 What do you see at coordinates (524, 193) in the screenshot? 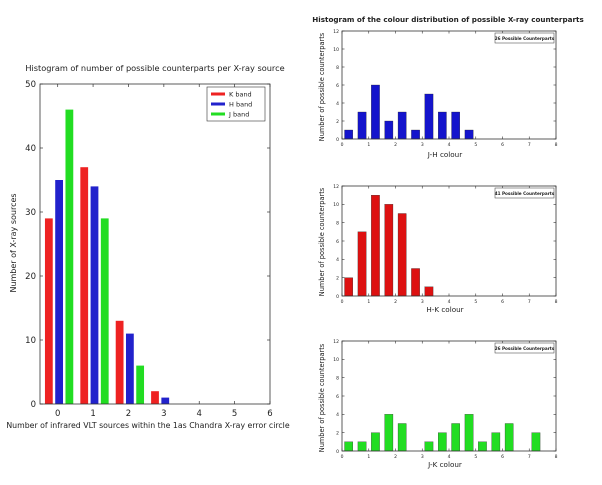
I see `hk-annotation-box` at bounding box center [524, 193].